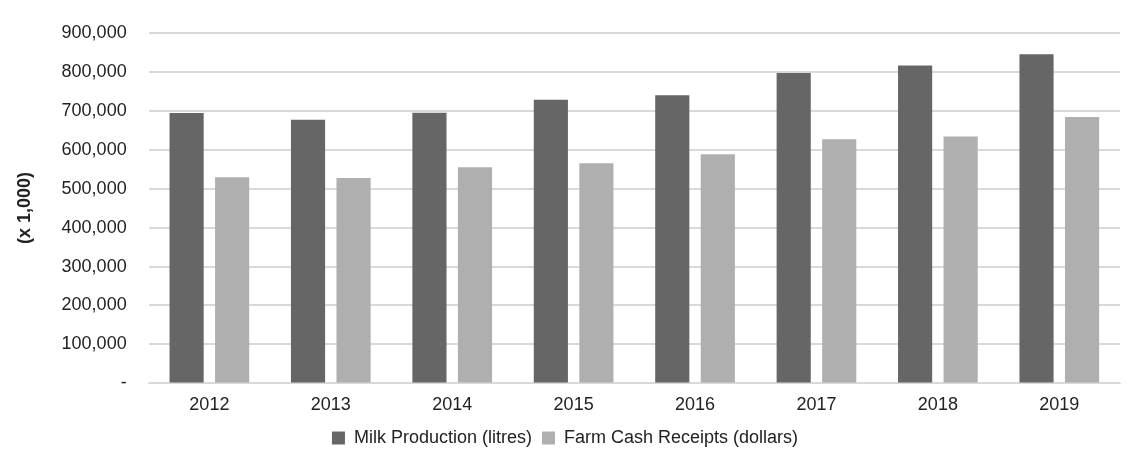  I want to click on x-tick-label: 2017, so click(816, 404).